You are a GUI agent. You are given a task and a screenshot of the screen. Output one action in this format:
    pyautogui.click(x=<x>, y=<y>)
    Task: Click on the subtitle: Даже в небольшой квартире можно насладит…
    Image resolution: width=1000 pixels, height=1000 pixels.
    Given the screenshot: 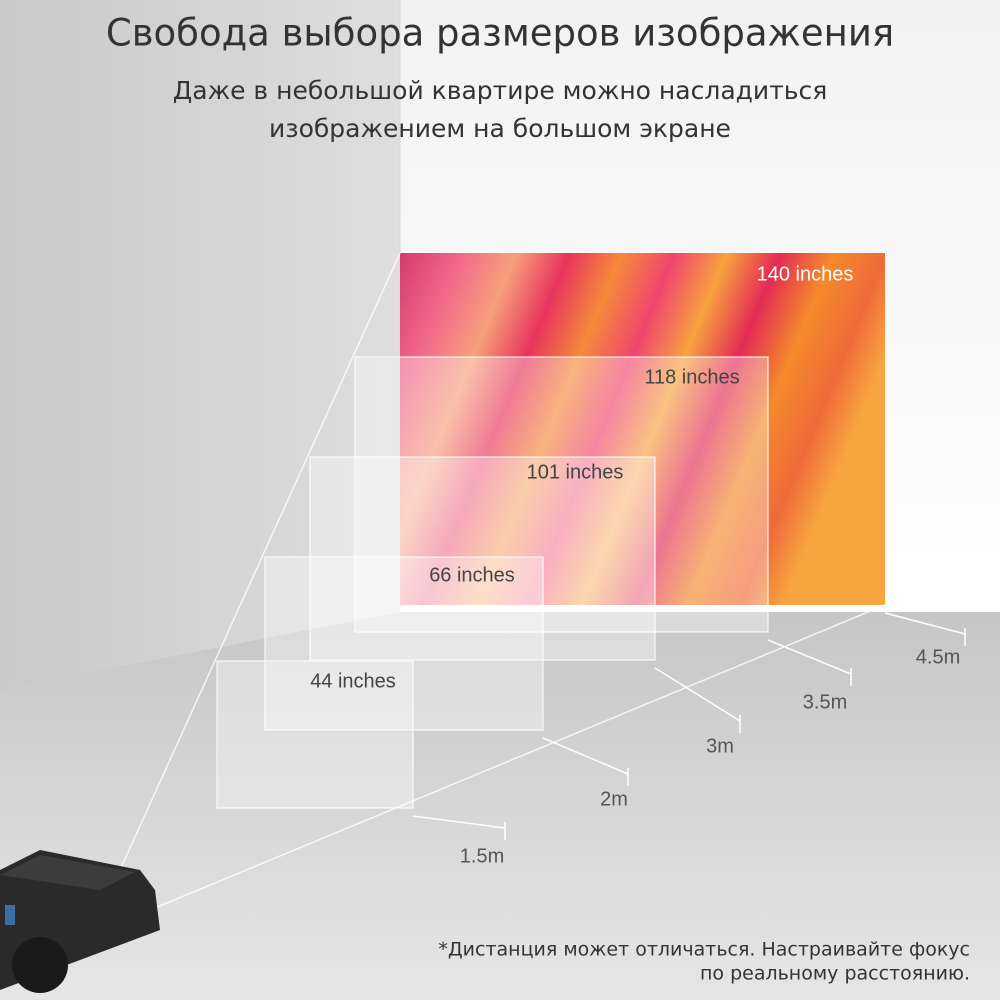 What is the action you would take?
    pyautogui.click(x=500, y=90)
    